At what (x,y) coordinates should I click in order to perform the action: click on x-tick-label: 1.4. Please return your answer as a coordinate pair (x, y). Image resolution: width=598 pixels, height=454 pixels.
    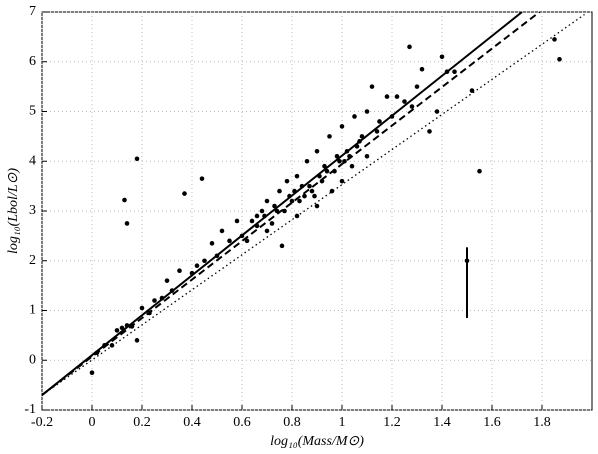
    Looking at the image, I should click on (442, 422).